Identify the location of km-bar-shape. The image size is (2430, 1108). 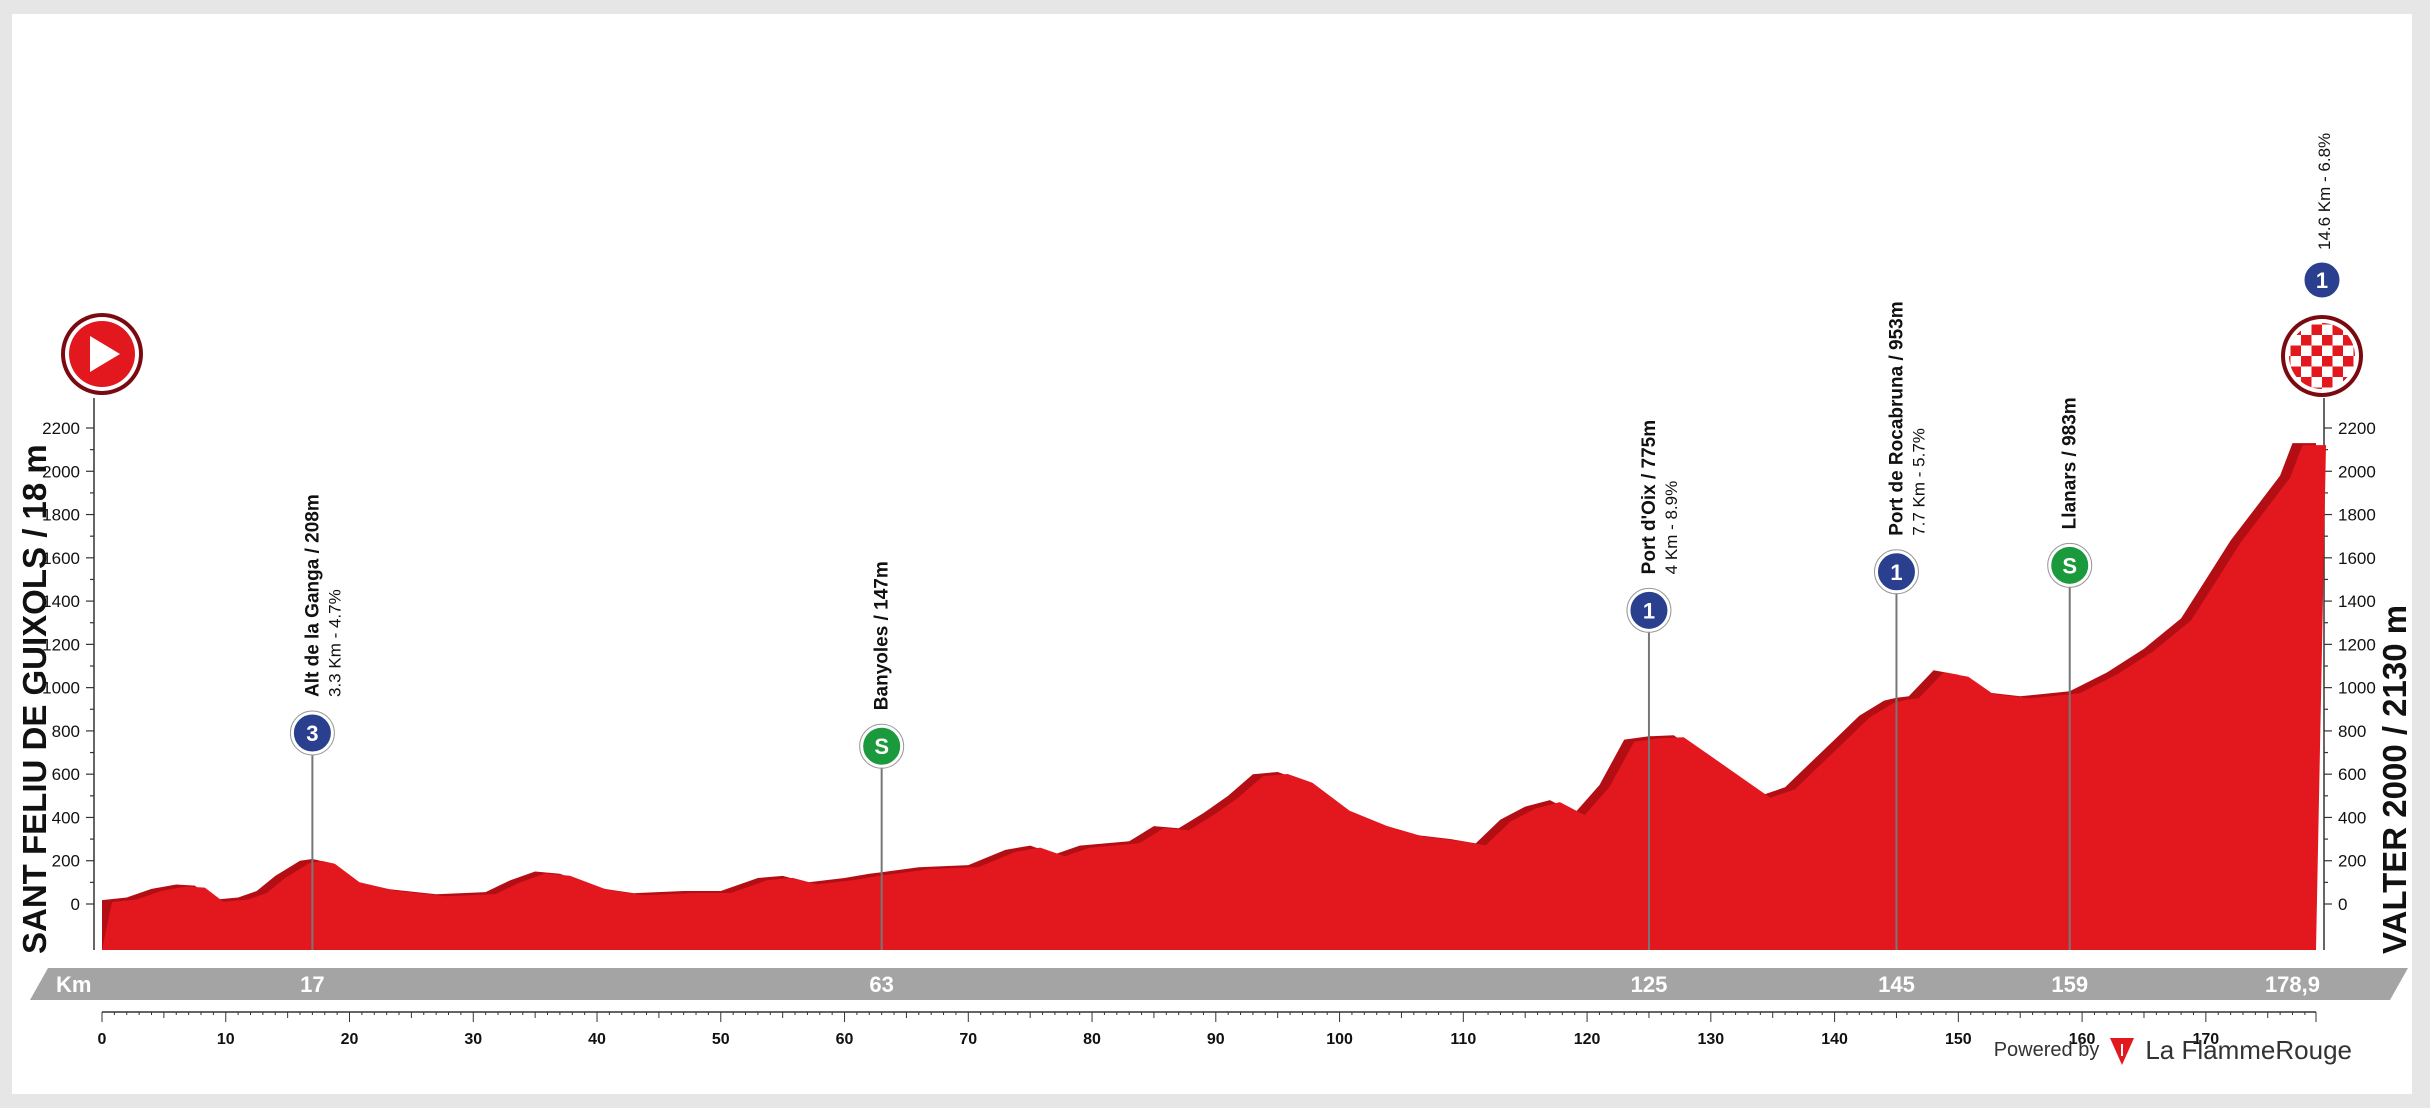
(1219, 984).